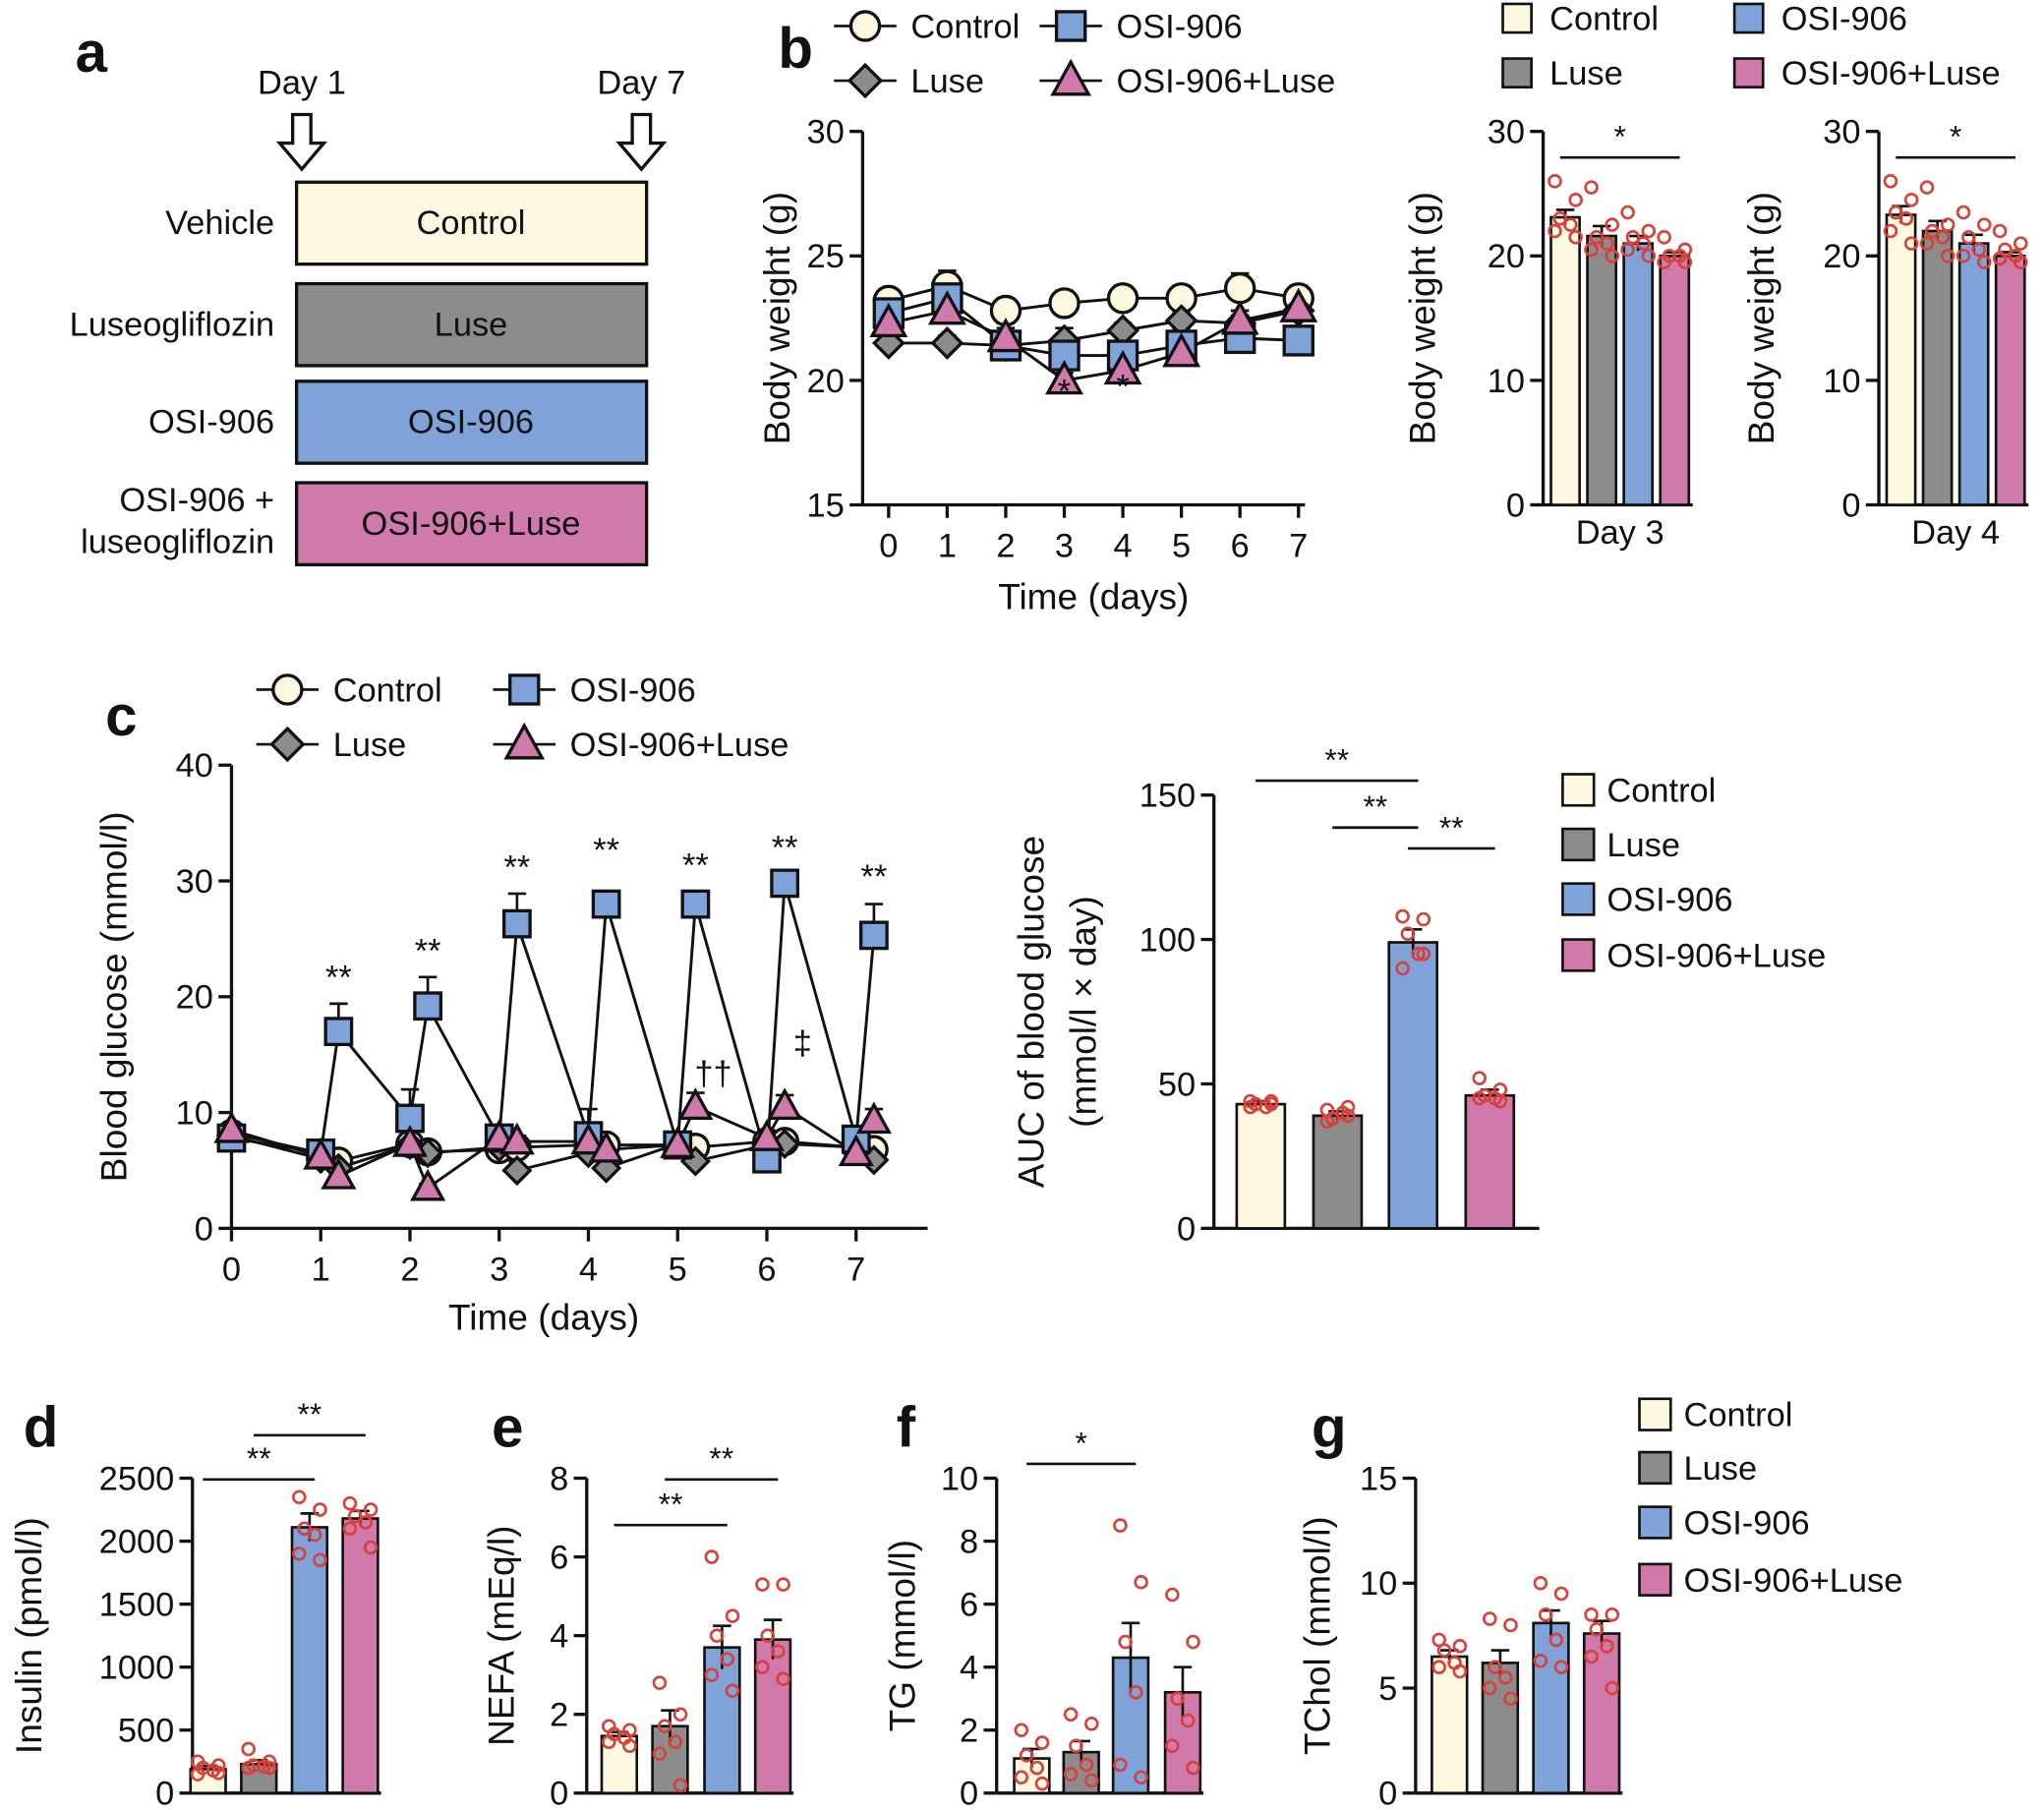  Describe the element at coordinates (164, 1793) in the screenshot. I see `y-tick-label: 0` at that location.